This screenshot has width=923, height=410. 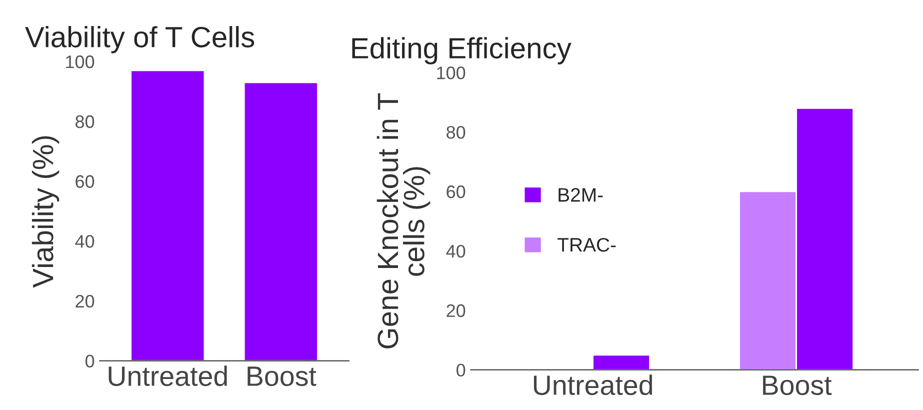 What do you see at coordinates (139, 40) in the screenshot?
I see `chart-title: Viability of T Cells` at bounding box center [139, 40].